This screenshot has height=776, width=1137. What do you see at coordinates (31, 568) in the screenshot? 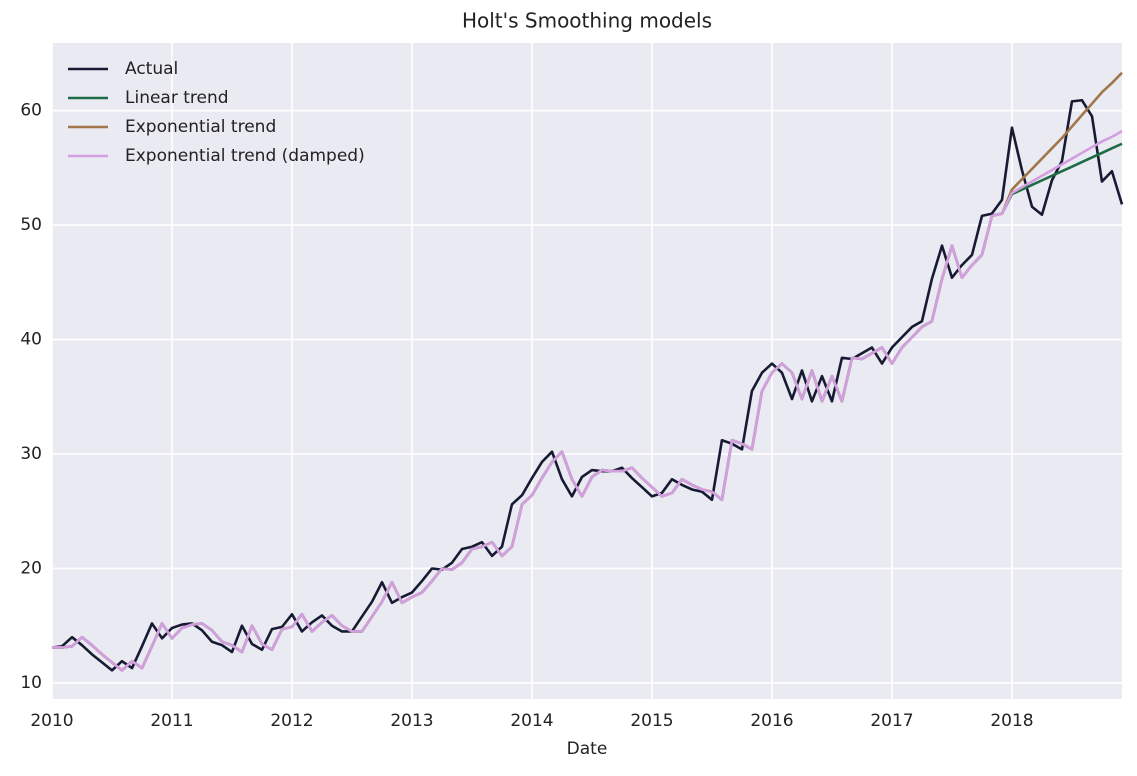
I see `y-tick-label: 20` at bounding box center [31, 568].